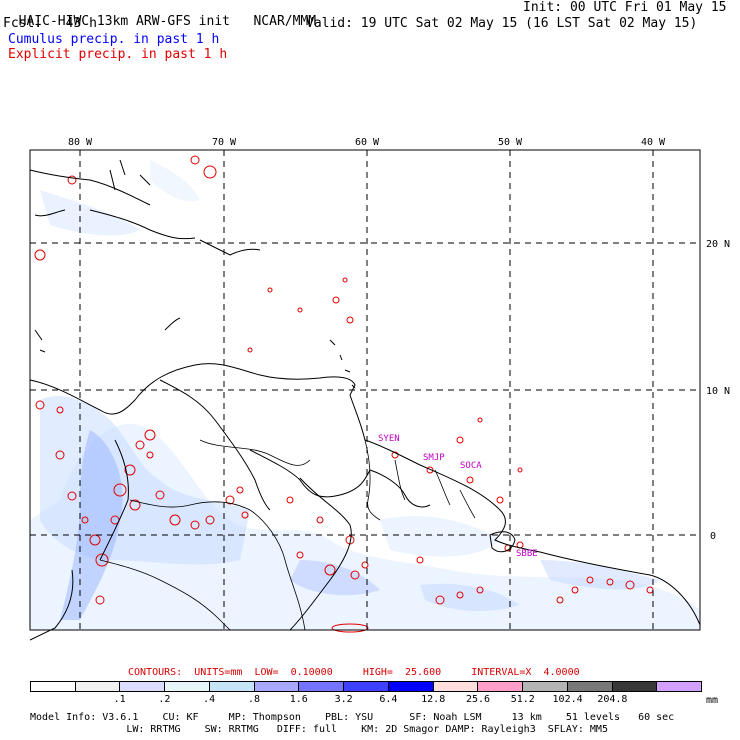  I want to click on color-scale-label: 204.8, so click(612, 699).